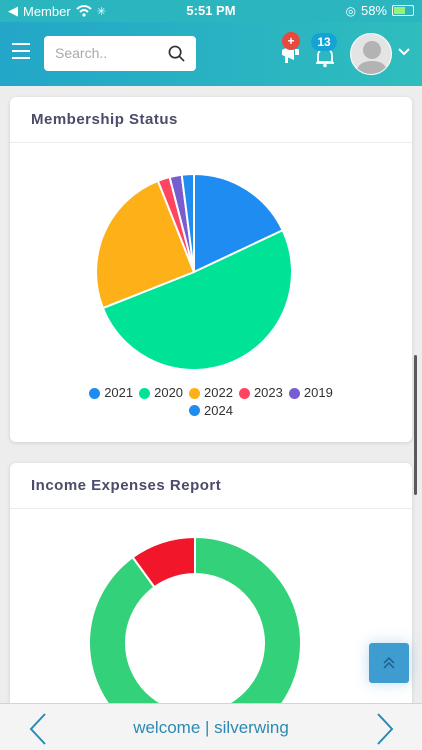 The width and height of the screenshot is (422, 750). Describe the element at coordinates (84, 11) in the screenshot. I see `wifi-icon` at that location.